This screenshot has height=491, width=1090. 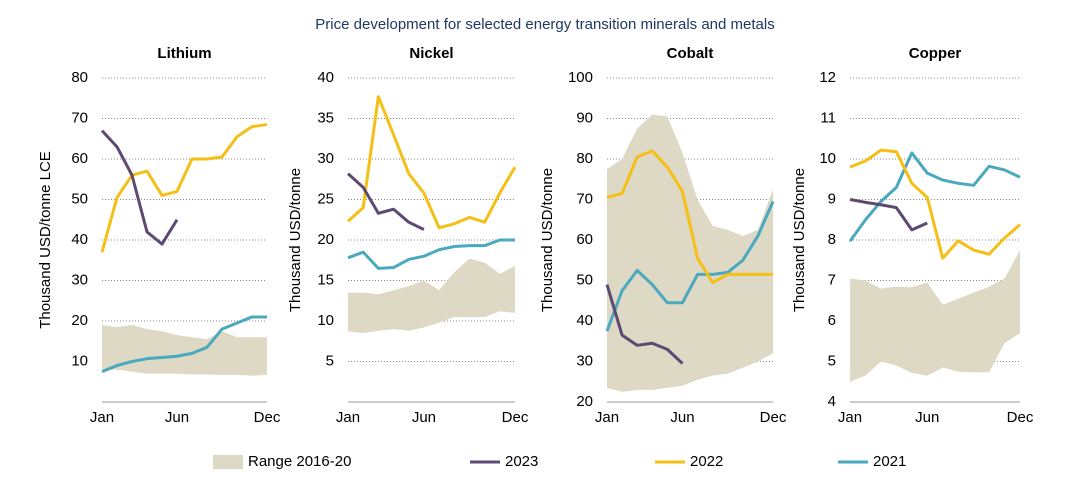 What do you see at coordinates (45, 240) in the screenshot?
I see `y-axis-label: Thousand USD/tonne LCE` at bounding box center [45, 240].